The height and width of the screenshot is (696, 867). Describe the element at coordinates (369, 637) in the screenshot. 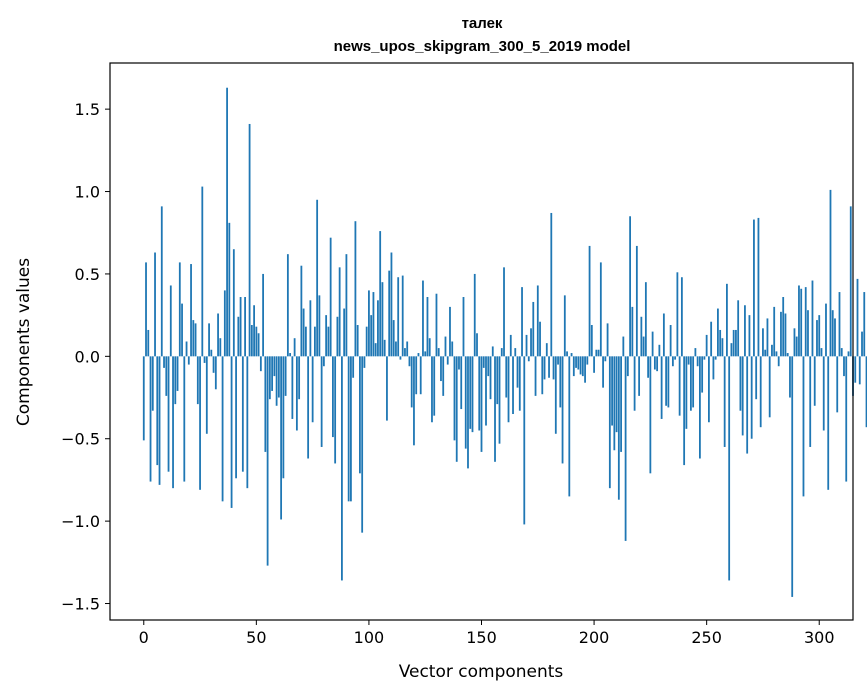

I see `x-tick-label: 100` at that location.